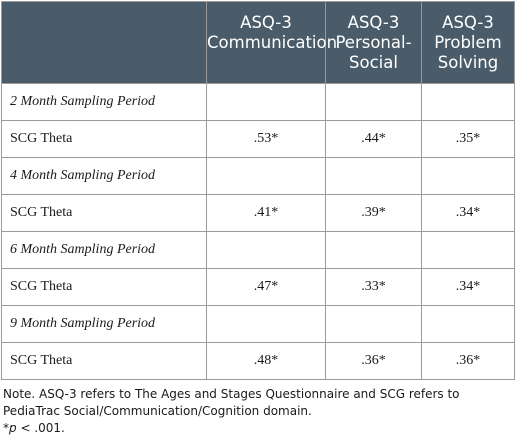 This screenshot has width=516, height=439. What do you see at coordinates (104, 176) in the screenshot?
I see `period-label: 4 Month Sampling Period` at bounding box center [104, 176].